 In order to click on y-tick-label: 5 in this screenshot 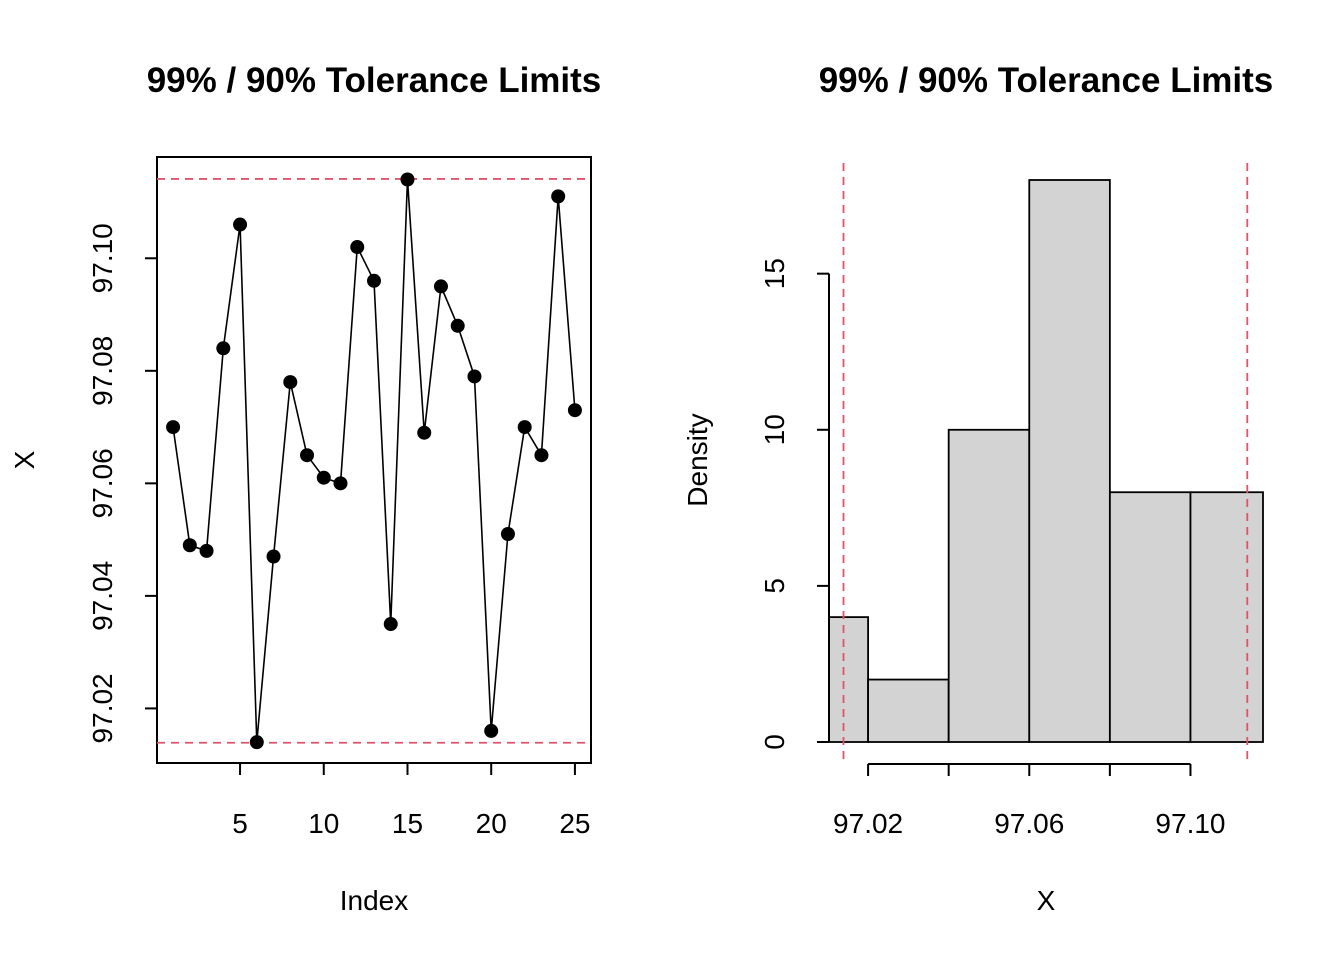, I will do `click(774, 586)`.